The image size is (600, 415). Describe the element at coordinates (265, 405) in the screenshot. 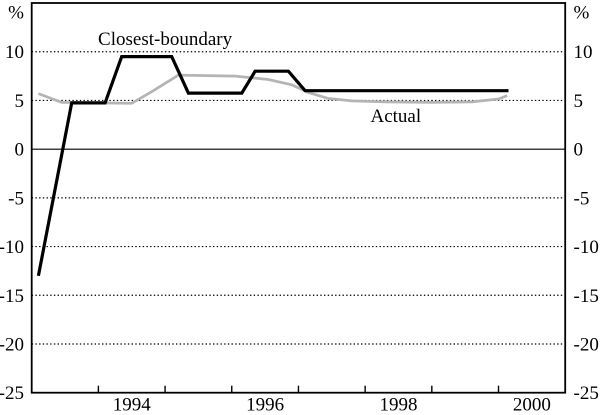

I see `x-tick-label: 1996` at that location.